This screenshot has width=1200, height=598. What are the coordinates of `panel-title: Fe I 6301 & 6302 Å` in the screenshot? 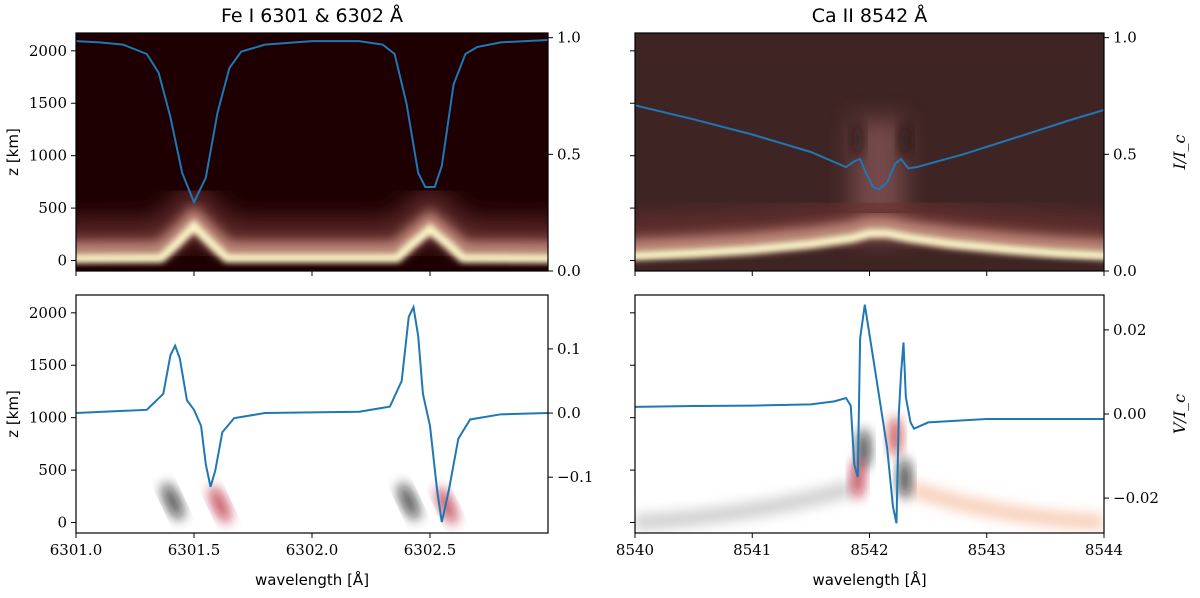 It's located at (312, 15).